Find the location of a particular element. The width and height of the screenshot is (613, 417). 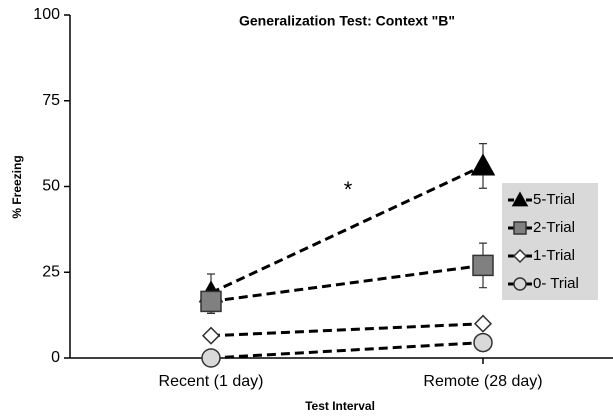

y-tick-label: 100 is located at coordinates (46, 14).